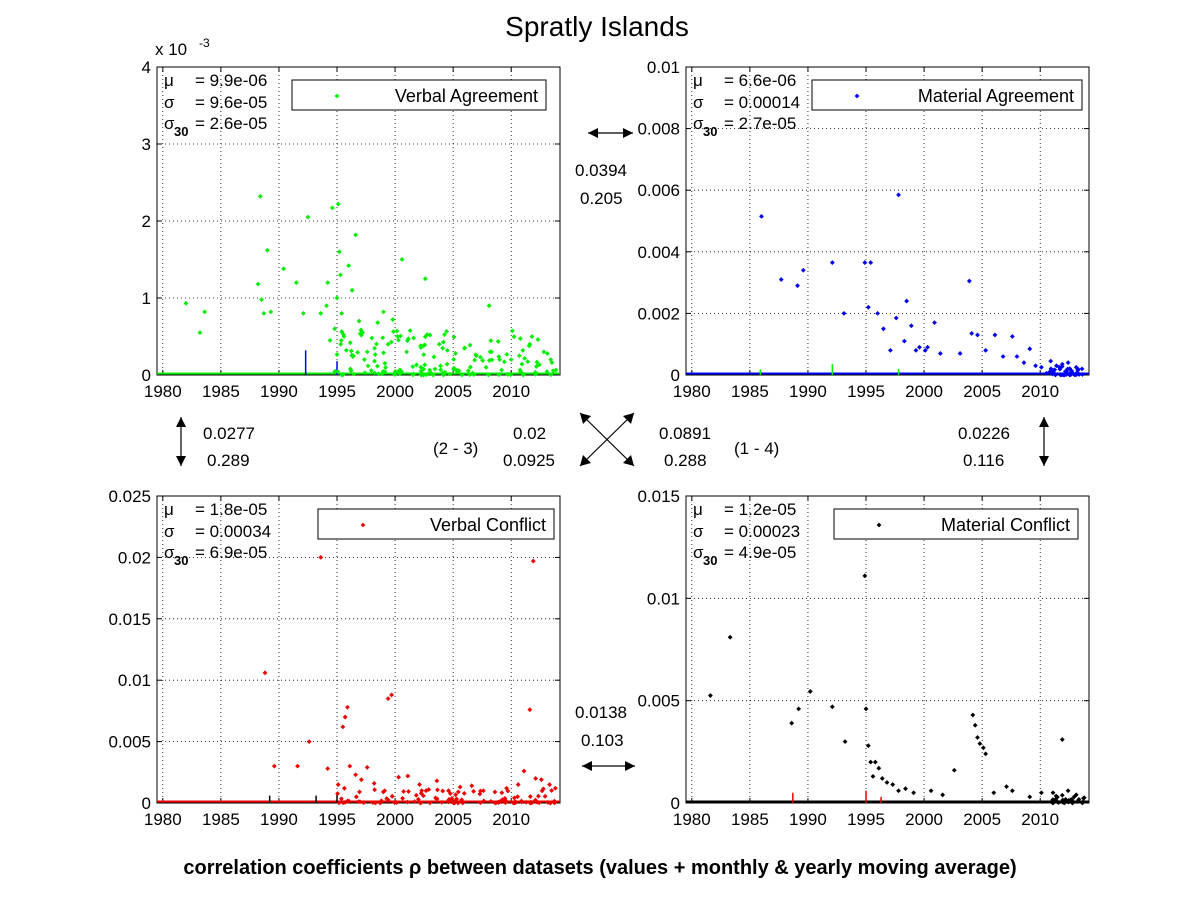 The height and width of the screenshot is (901, 1201). I want to click on x-tick-label: 1985, so click(221, 391).